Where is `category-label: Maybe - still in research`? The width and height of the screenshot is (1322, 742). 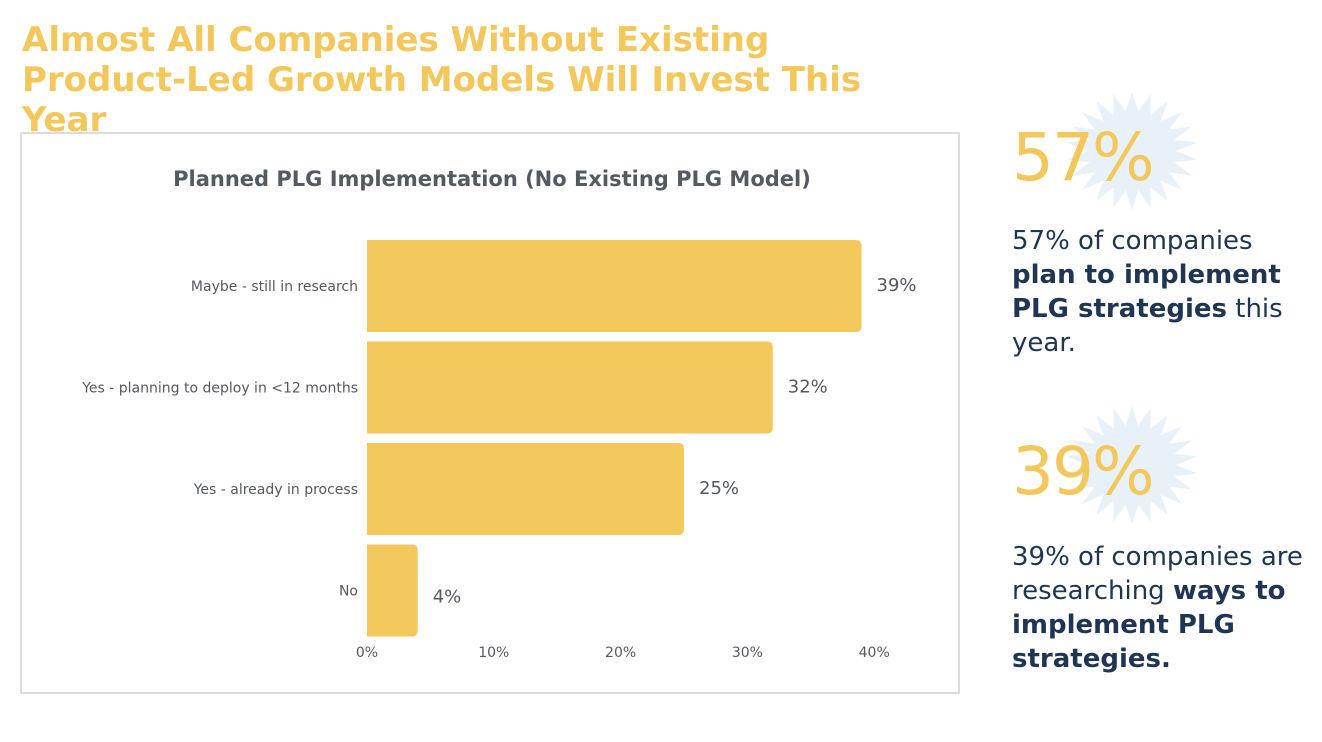
category-label: Maybe - still in research is located at coordinates (274, 287).